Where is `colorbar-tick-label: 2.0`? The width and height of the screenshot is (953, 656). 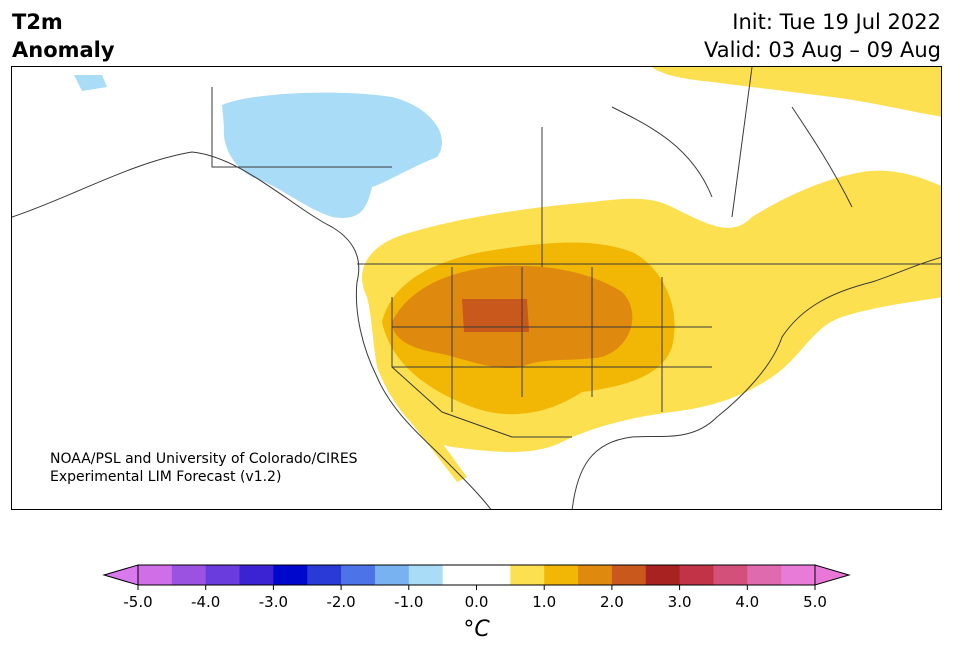
colorbar-tick-label: 2.0 is located at coordinates (612, 602).